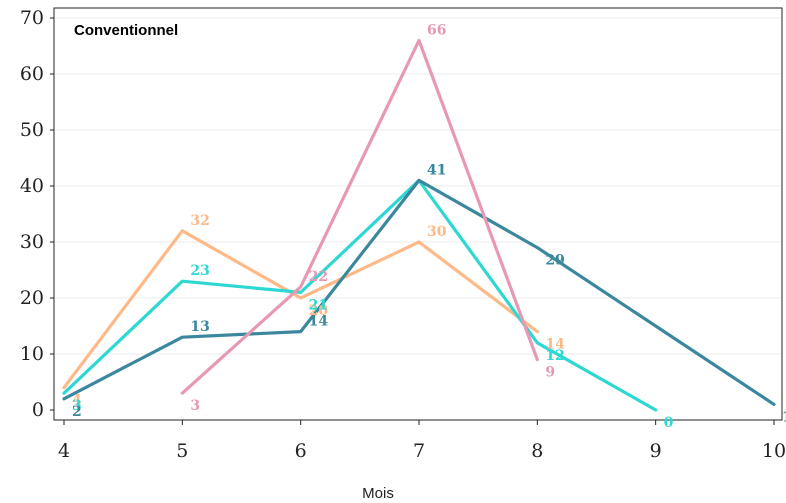  I want to click on data-label: 23, so click(199, 271).